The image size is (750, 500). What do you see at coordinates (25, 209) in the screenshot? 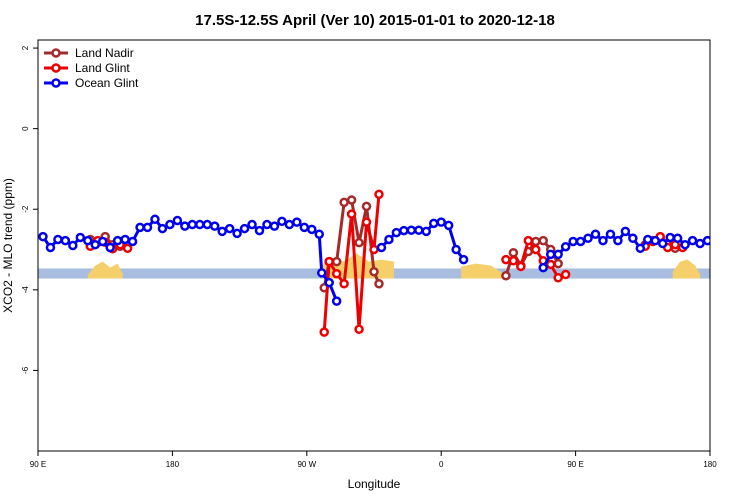
I see `y-tick-label: -2` at bounding box center [25, 209].